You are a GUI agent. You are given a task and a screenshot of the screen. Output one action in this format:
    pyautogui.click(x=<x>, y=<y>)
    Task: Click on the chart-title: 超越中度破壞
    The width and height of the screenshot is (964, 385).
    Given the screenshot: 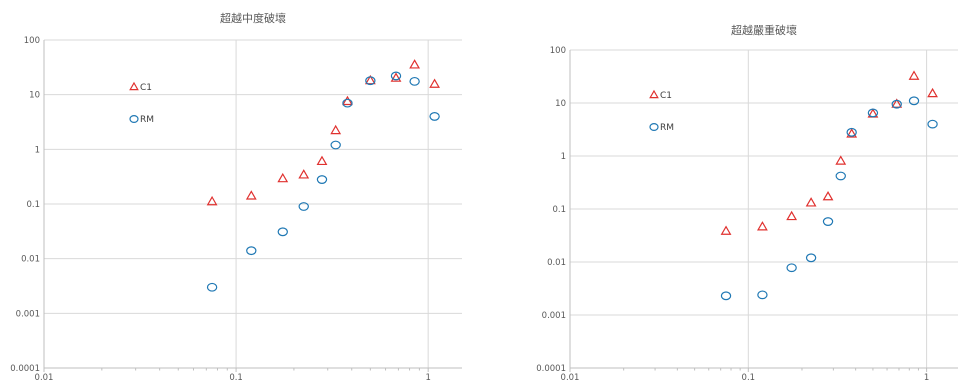 What is the action you would take?
    pyautogui.click(x=253, y=18)
    